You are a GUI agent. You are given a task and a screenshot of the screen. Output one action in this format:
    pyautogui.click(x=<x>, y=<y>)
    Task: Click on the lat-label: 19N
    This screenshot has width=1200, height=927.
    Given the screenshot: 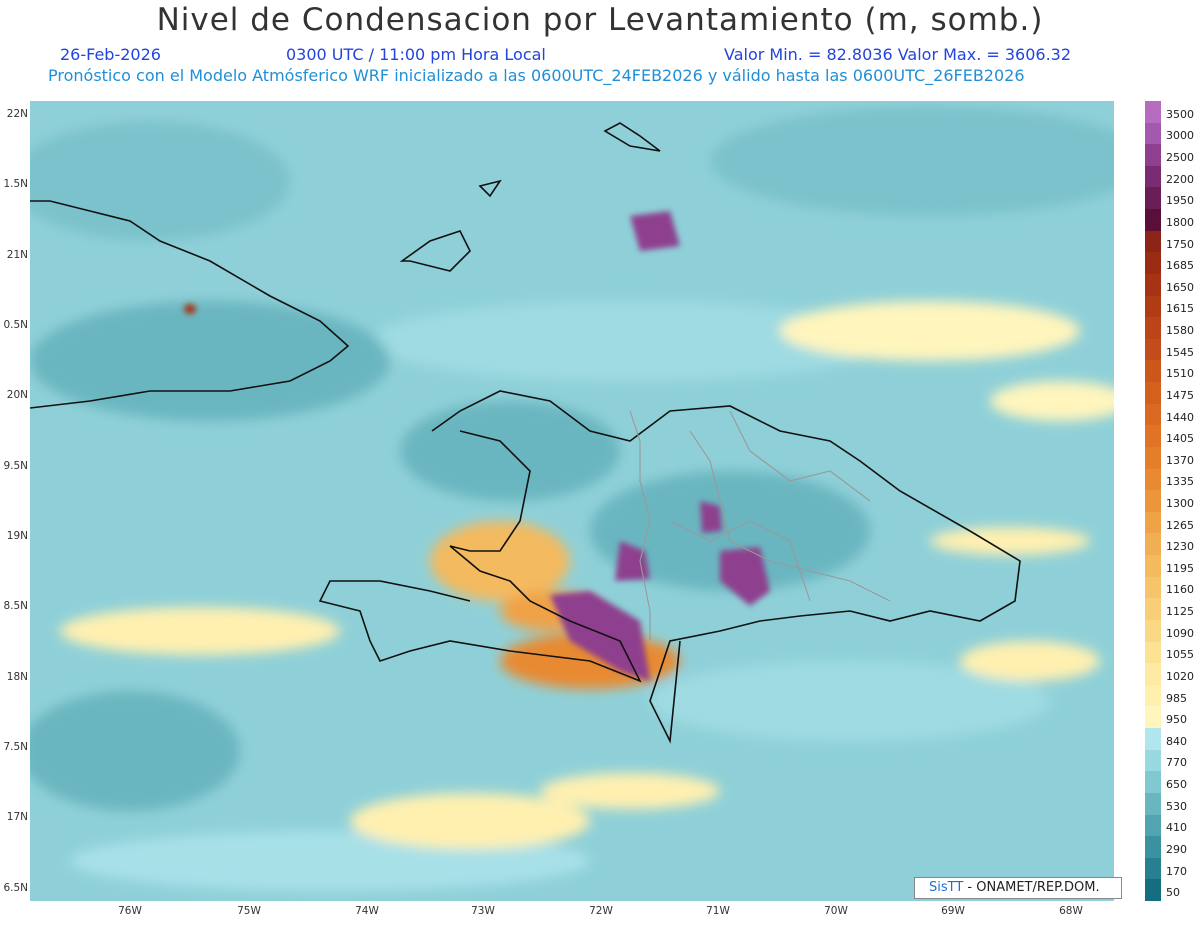 What is the action you would take?
    pyautogui.click(x=17, y=536)
    